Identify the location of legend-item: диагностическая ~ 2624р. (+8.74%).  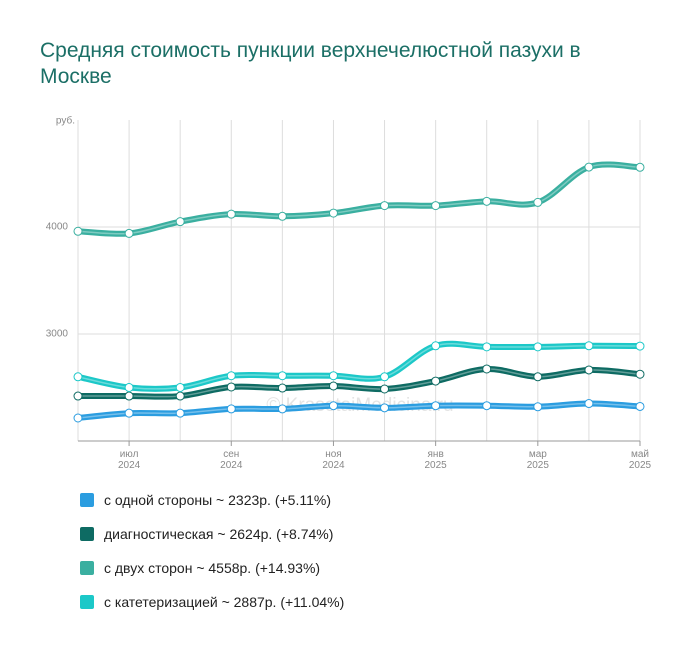
(206, 534).